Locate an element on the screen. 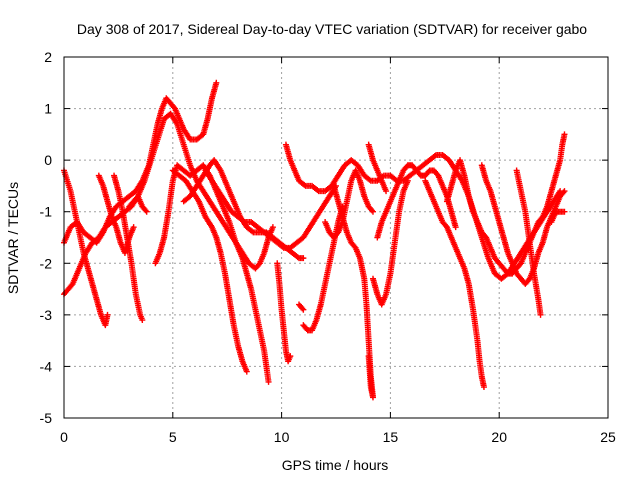 The image size is (640, 480). y-axis-label: SDTVAR / TECUs is located at coordinates (13, 238).